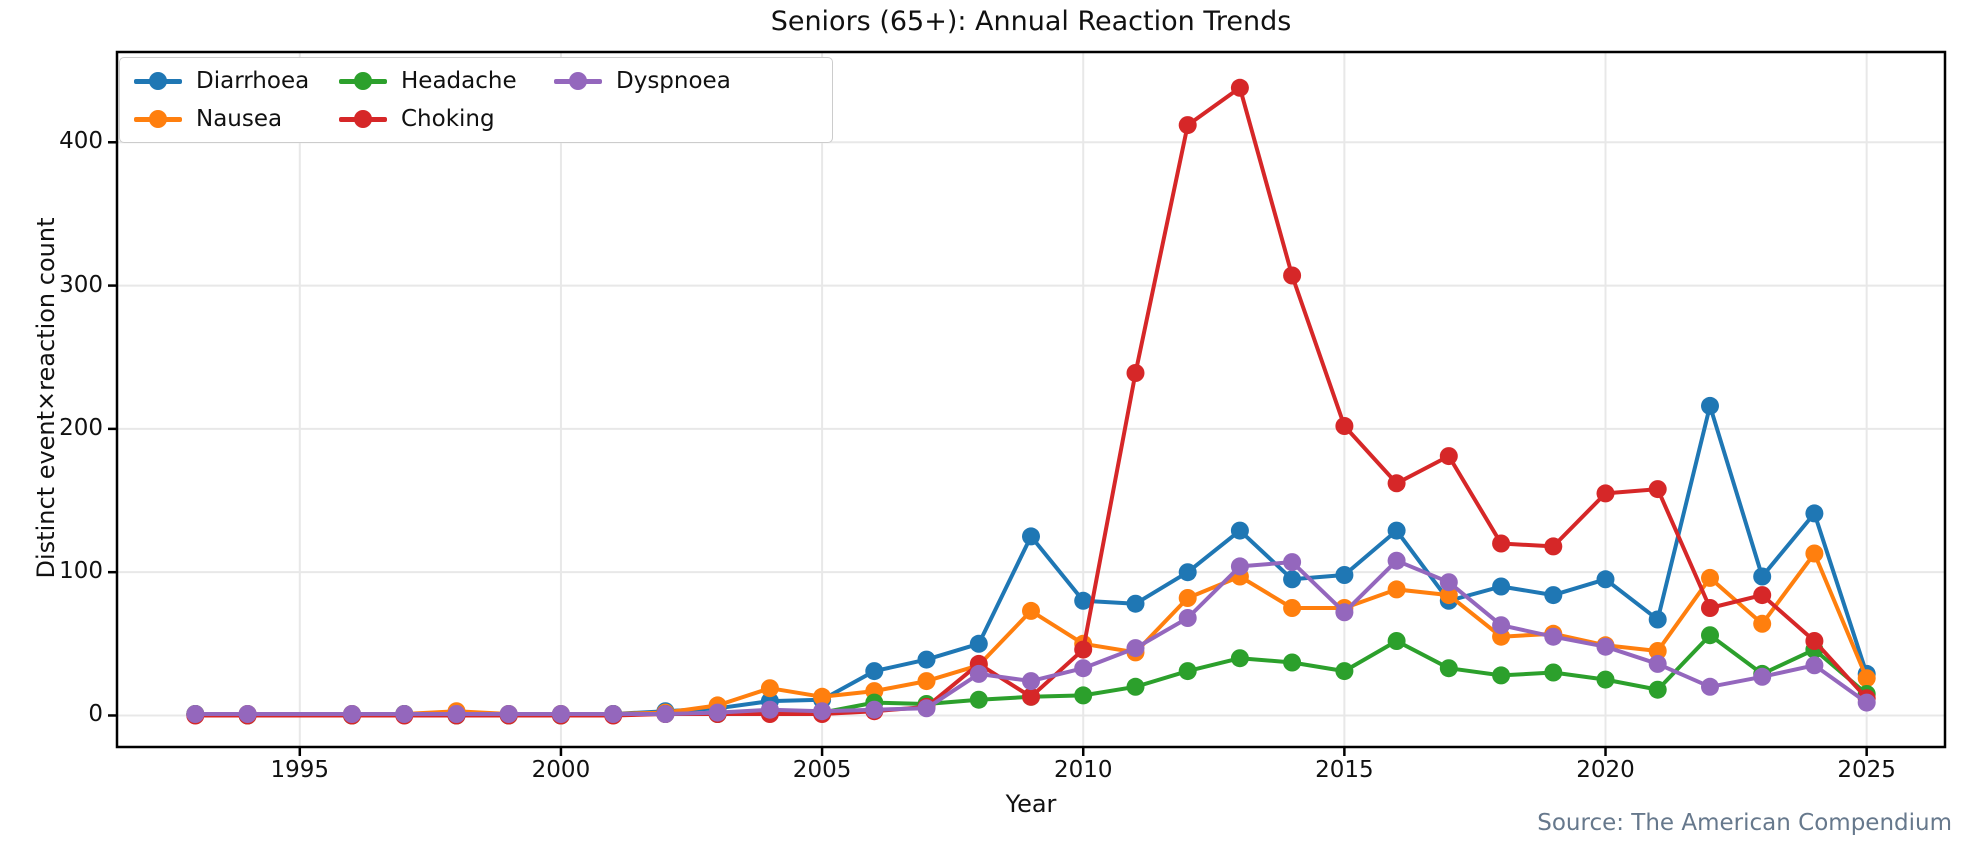 The width and height of the screenshot is (1968, 853). I want to click on marker-dyspnoea-2014, so click(1292, 562).